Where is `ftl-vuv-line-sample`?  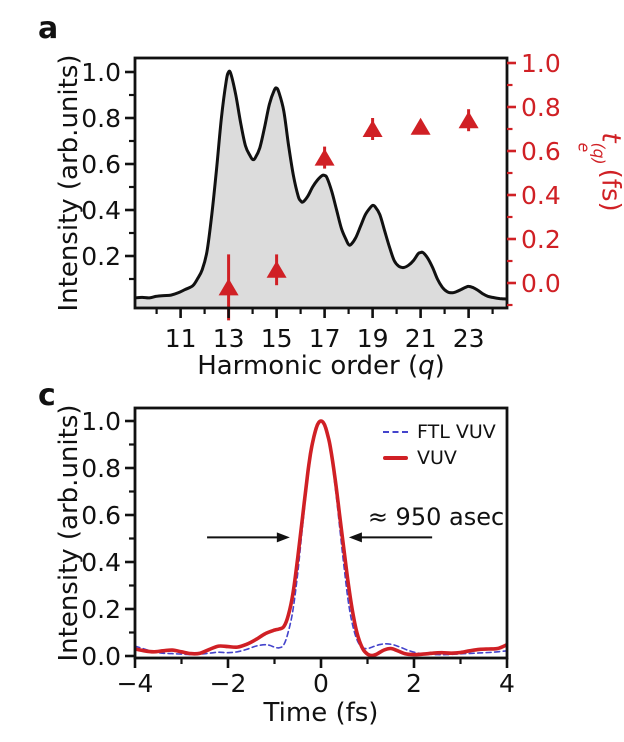 ftl-vuv-line-sample is located at coordinates (395, 432).